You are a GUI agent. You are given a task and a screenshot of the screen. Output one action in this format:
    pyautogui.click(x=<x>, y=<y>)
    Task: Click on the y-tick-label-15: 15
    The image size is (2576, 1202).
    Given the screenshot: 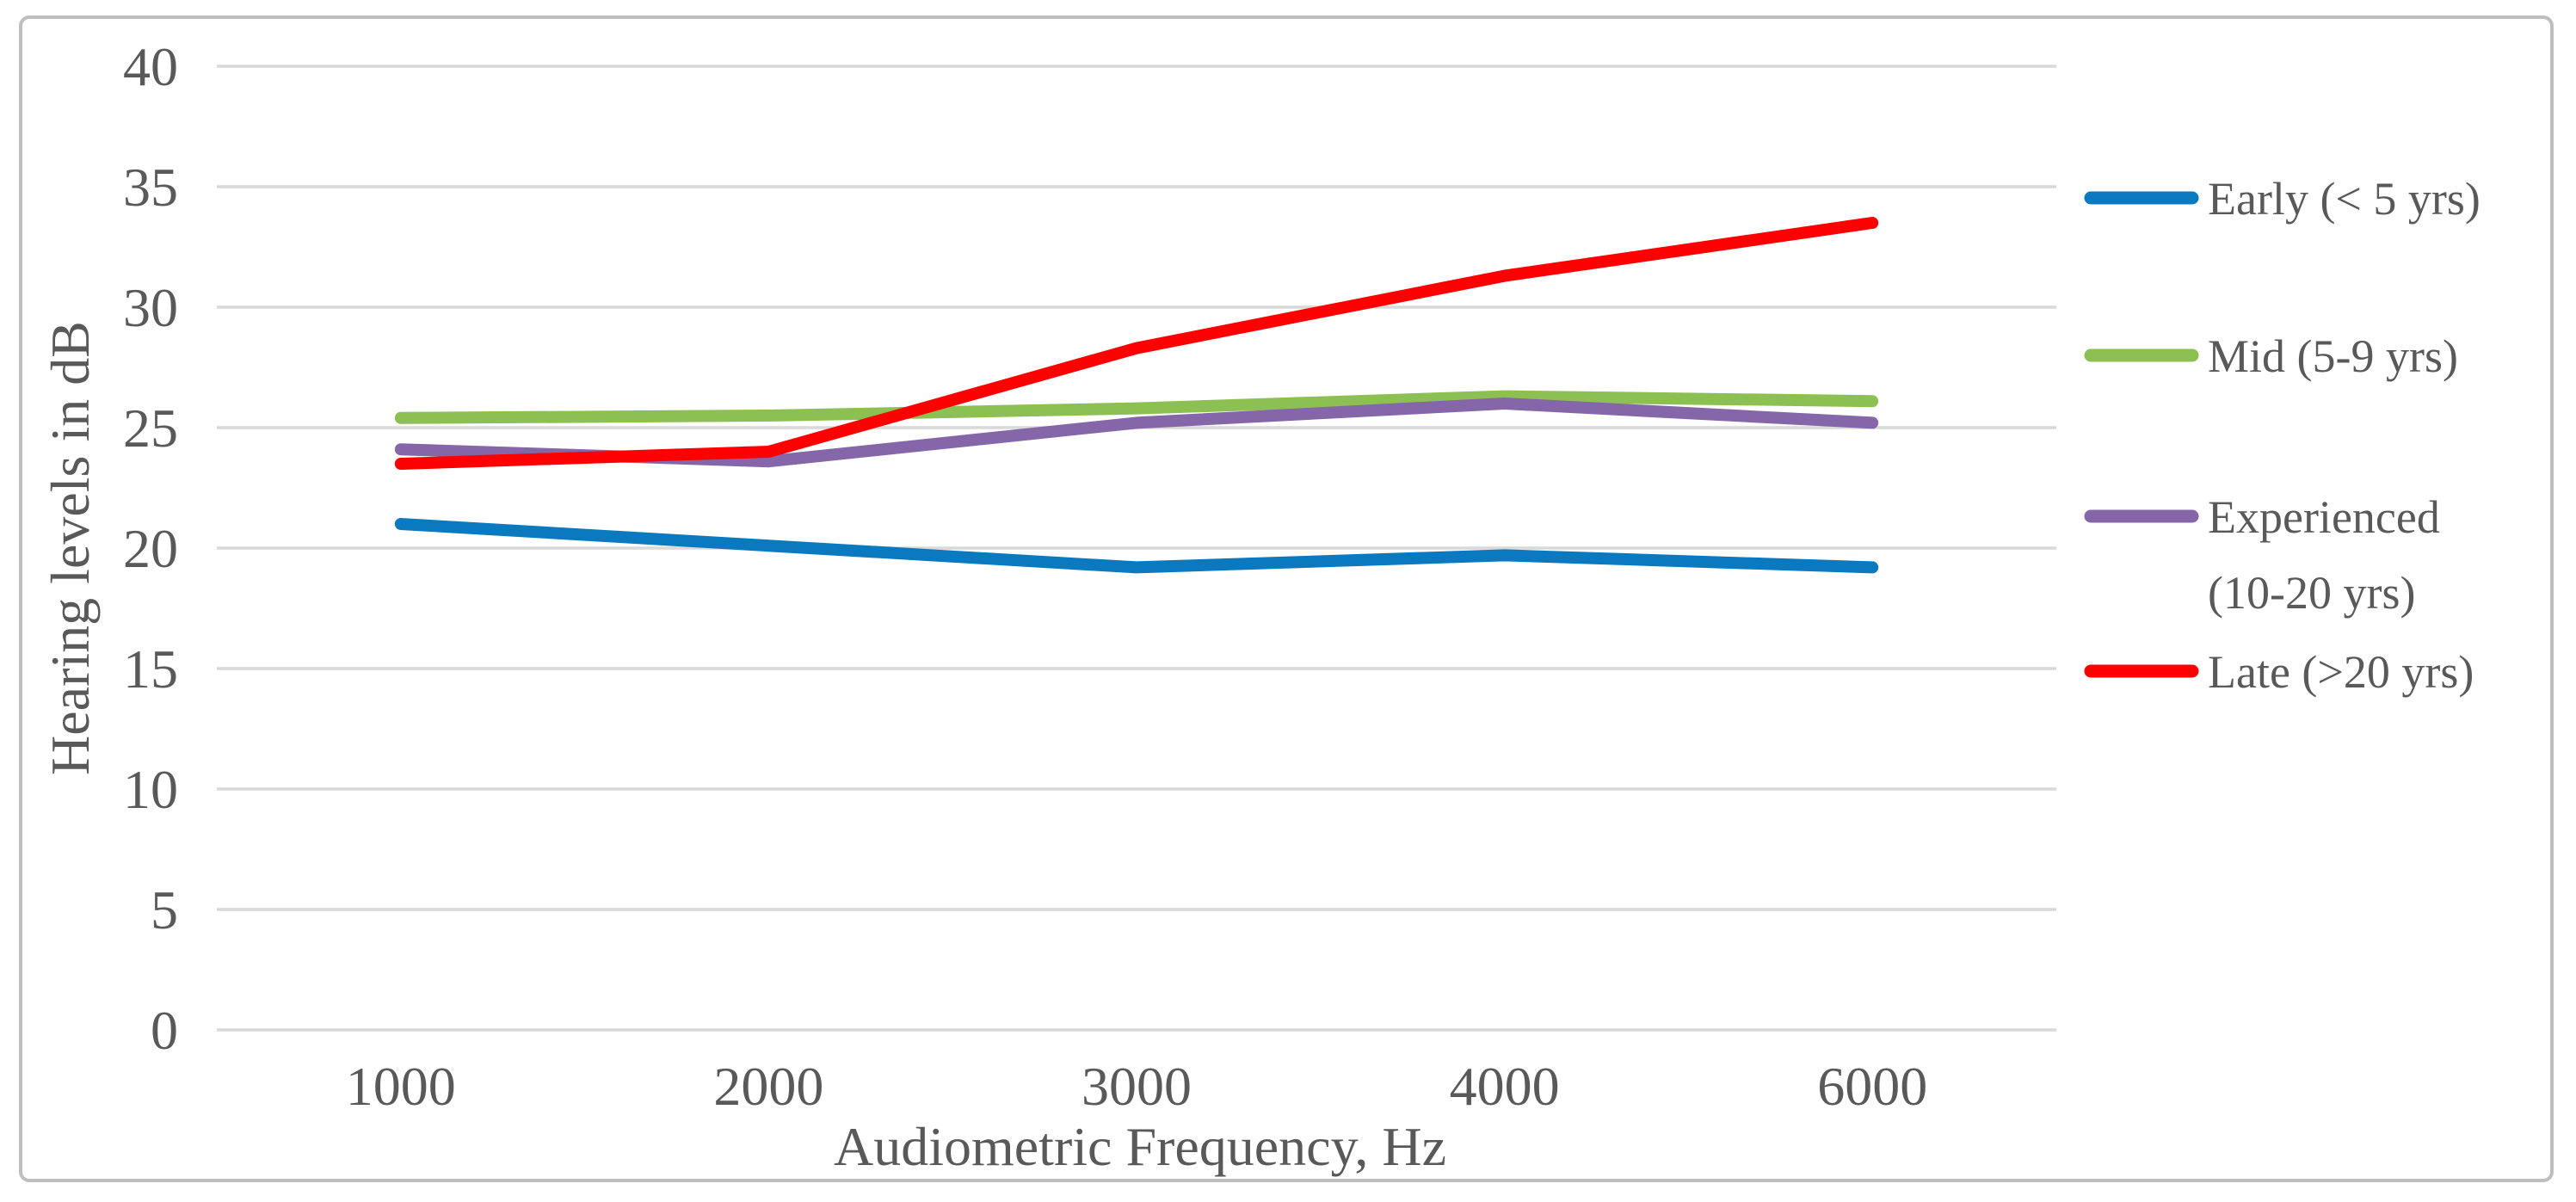 What is the action you would take?
    pyautogui.click(x=151, y=669)
    